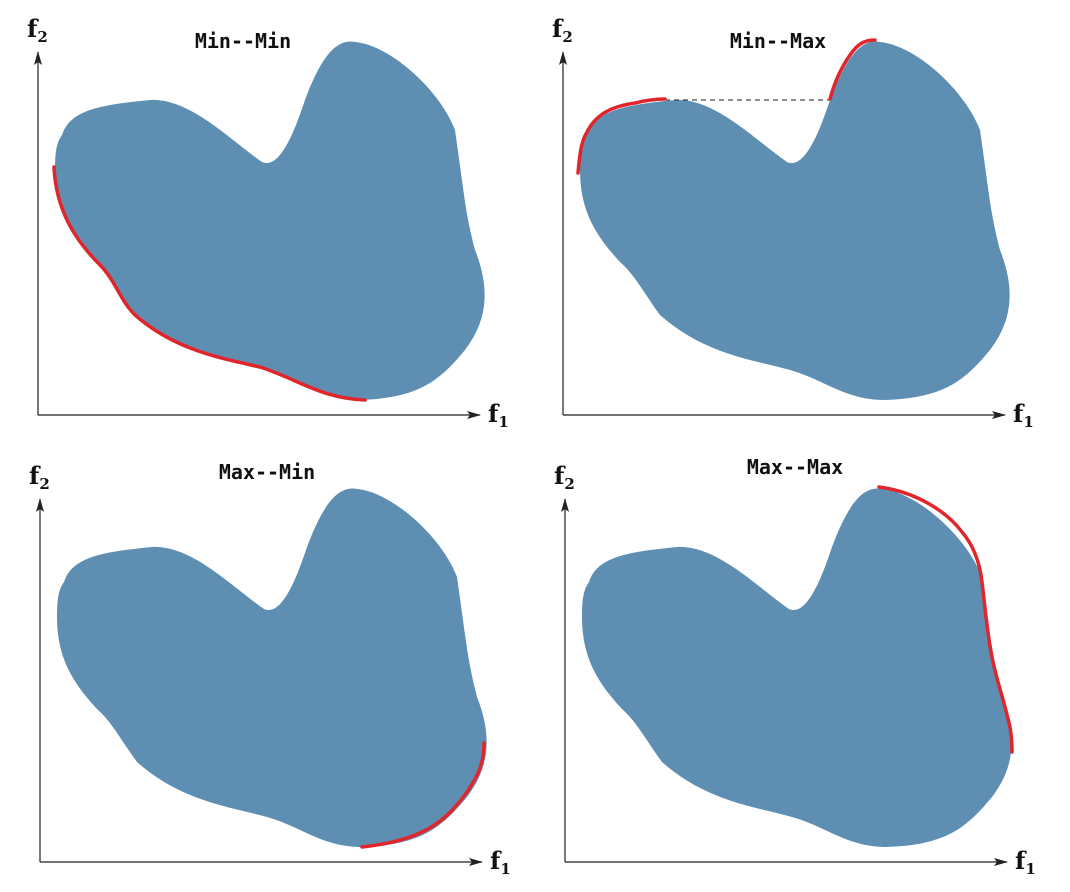 The width and height of the screenshot is (1070, 892). Describe the element at coordinates (243, 41) in the screenshot. I see `panel-title: Min--Min` at that location.